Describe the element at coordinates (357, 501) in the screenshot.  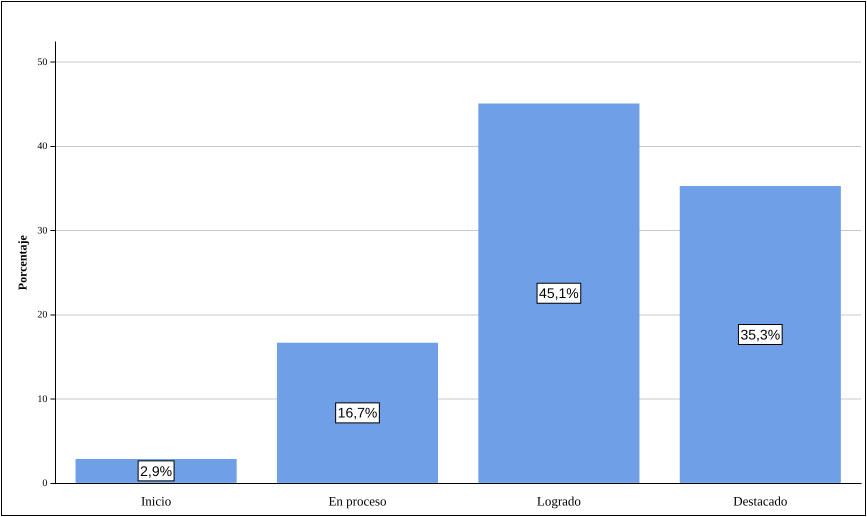
I see `x-tick-label: En proceso` at that location.